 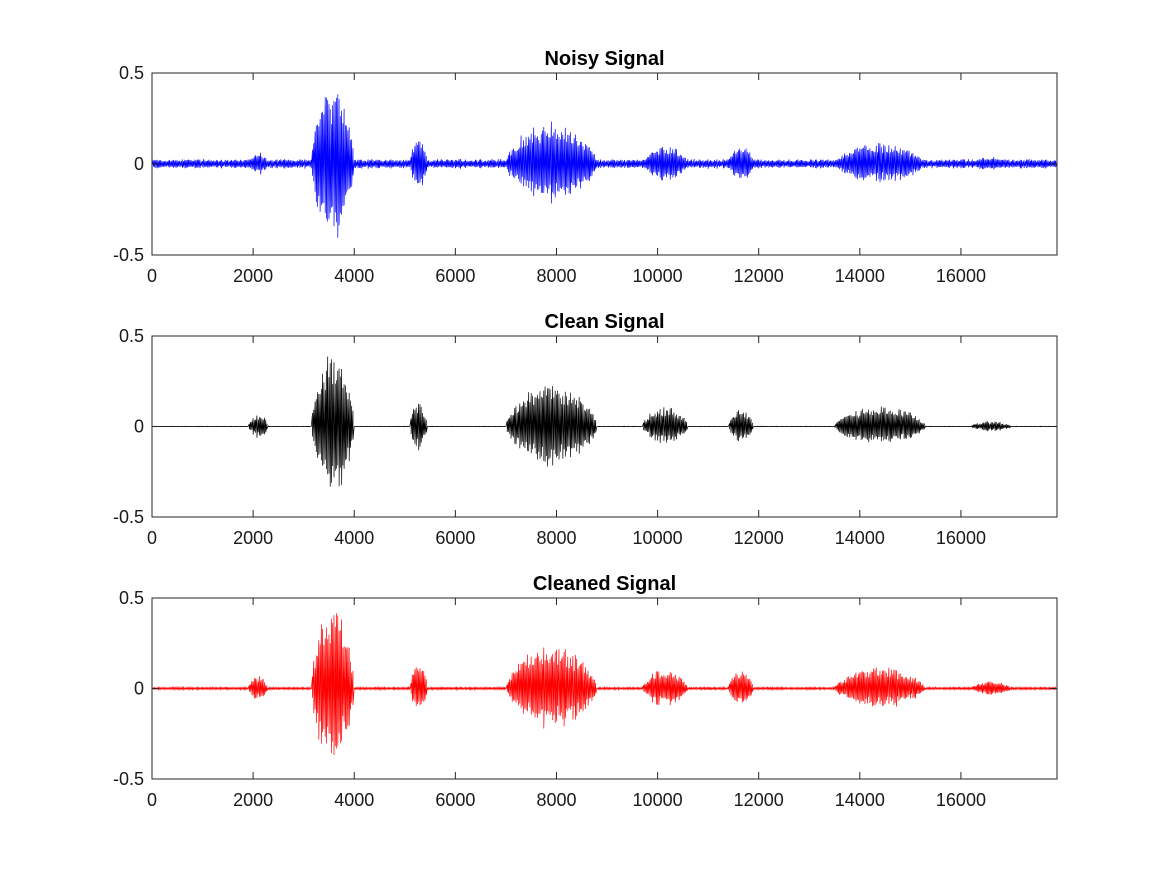 What do you see at coordinates (604, 322) in the screenshot?
I see `subplot-title: Clean Signal` at bounding box center [604, 322].